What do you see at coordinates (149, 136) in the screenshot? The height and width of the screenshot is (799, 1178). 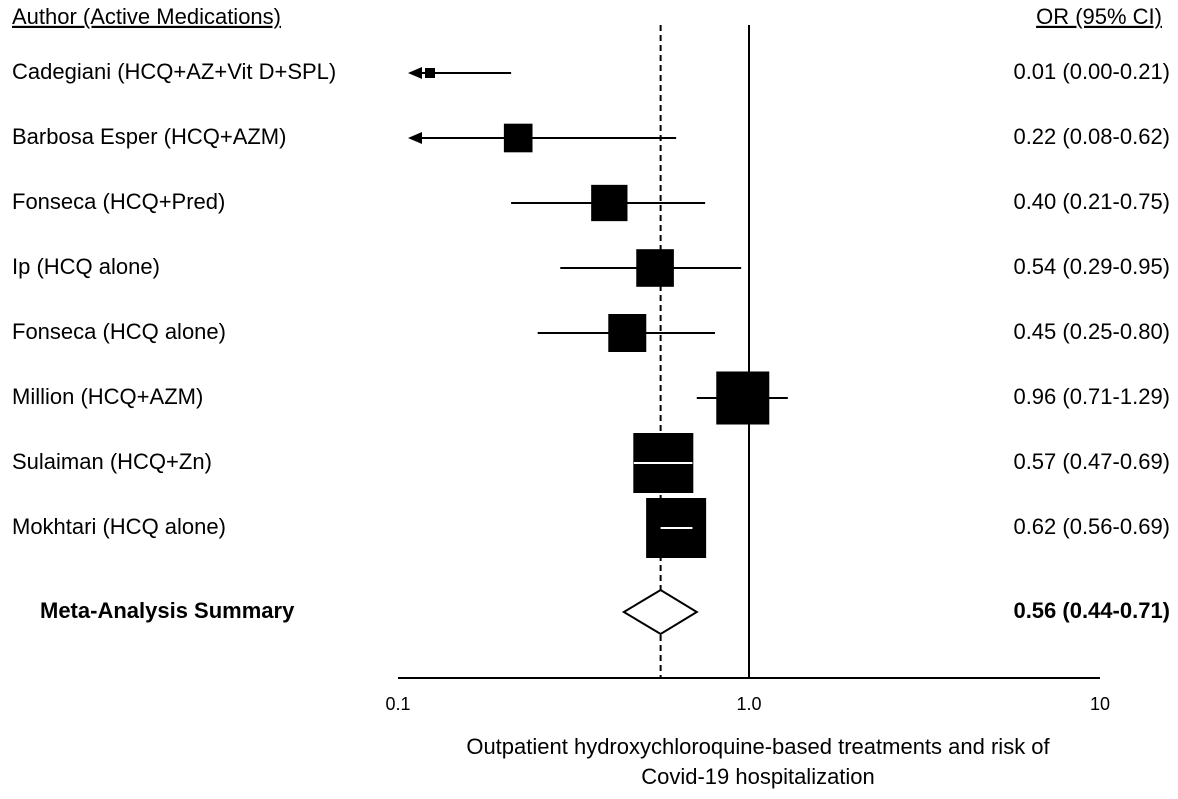 I see `study-label: Barbosa Esper (HCQ+AZM)` at bounding box center [149, 136].